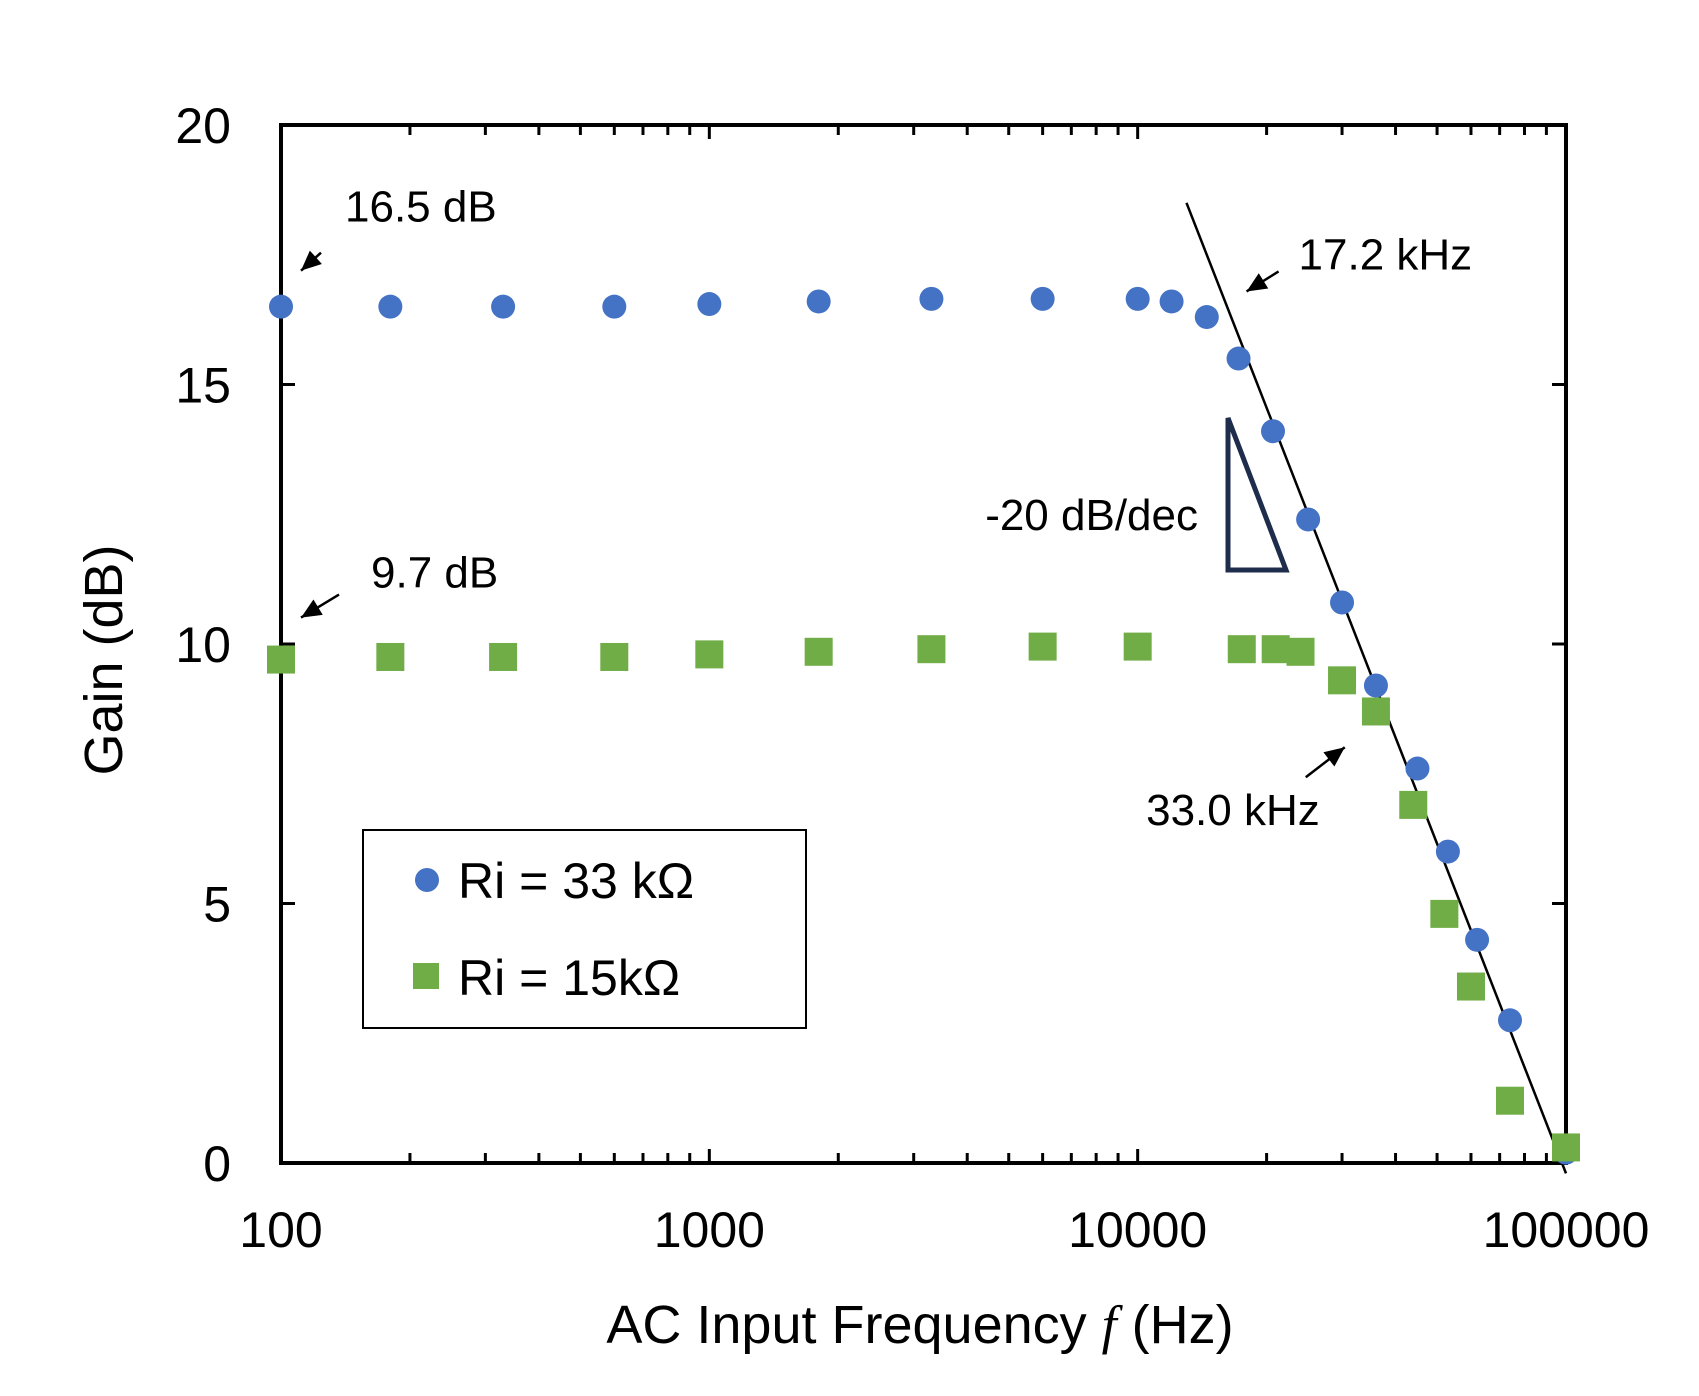  I want to click on legend: Ri = 33 kΩ Ri = 15kΩ, so click(584, 929).